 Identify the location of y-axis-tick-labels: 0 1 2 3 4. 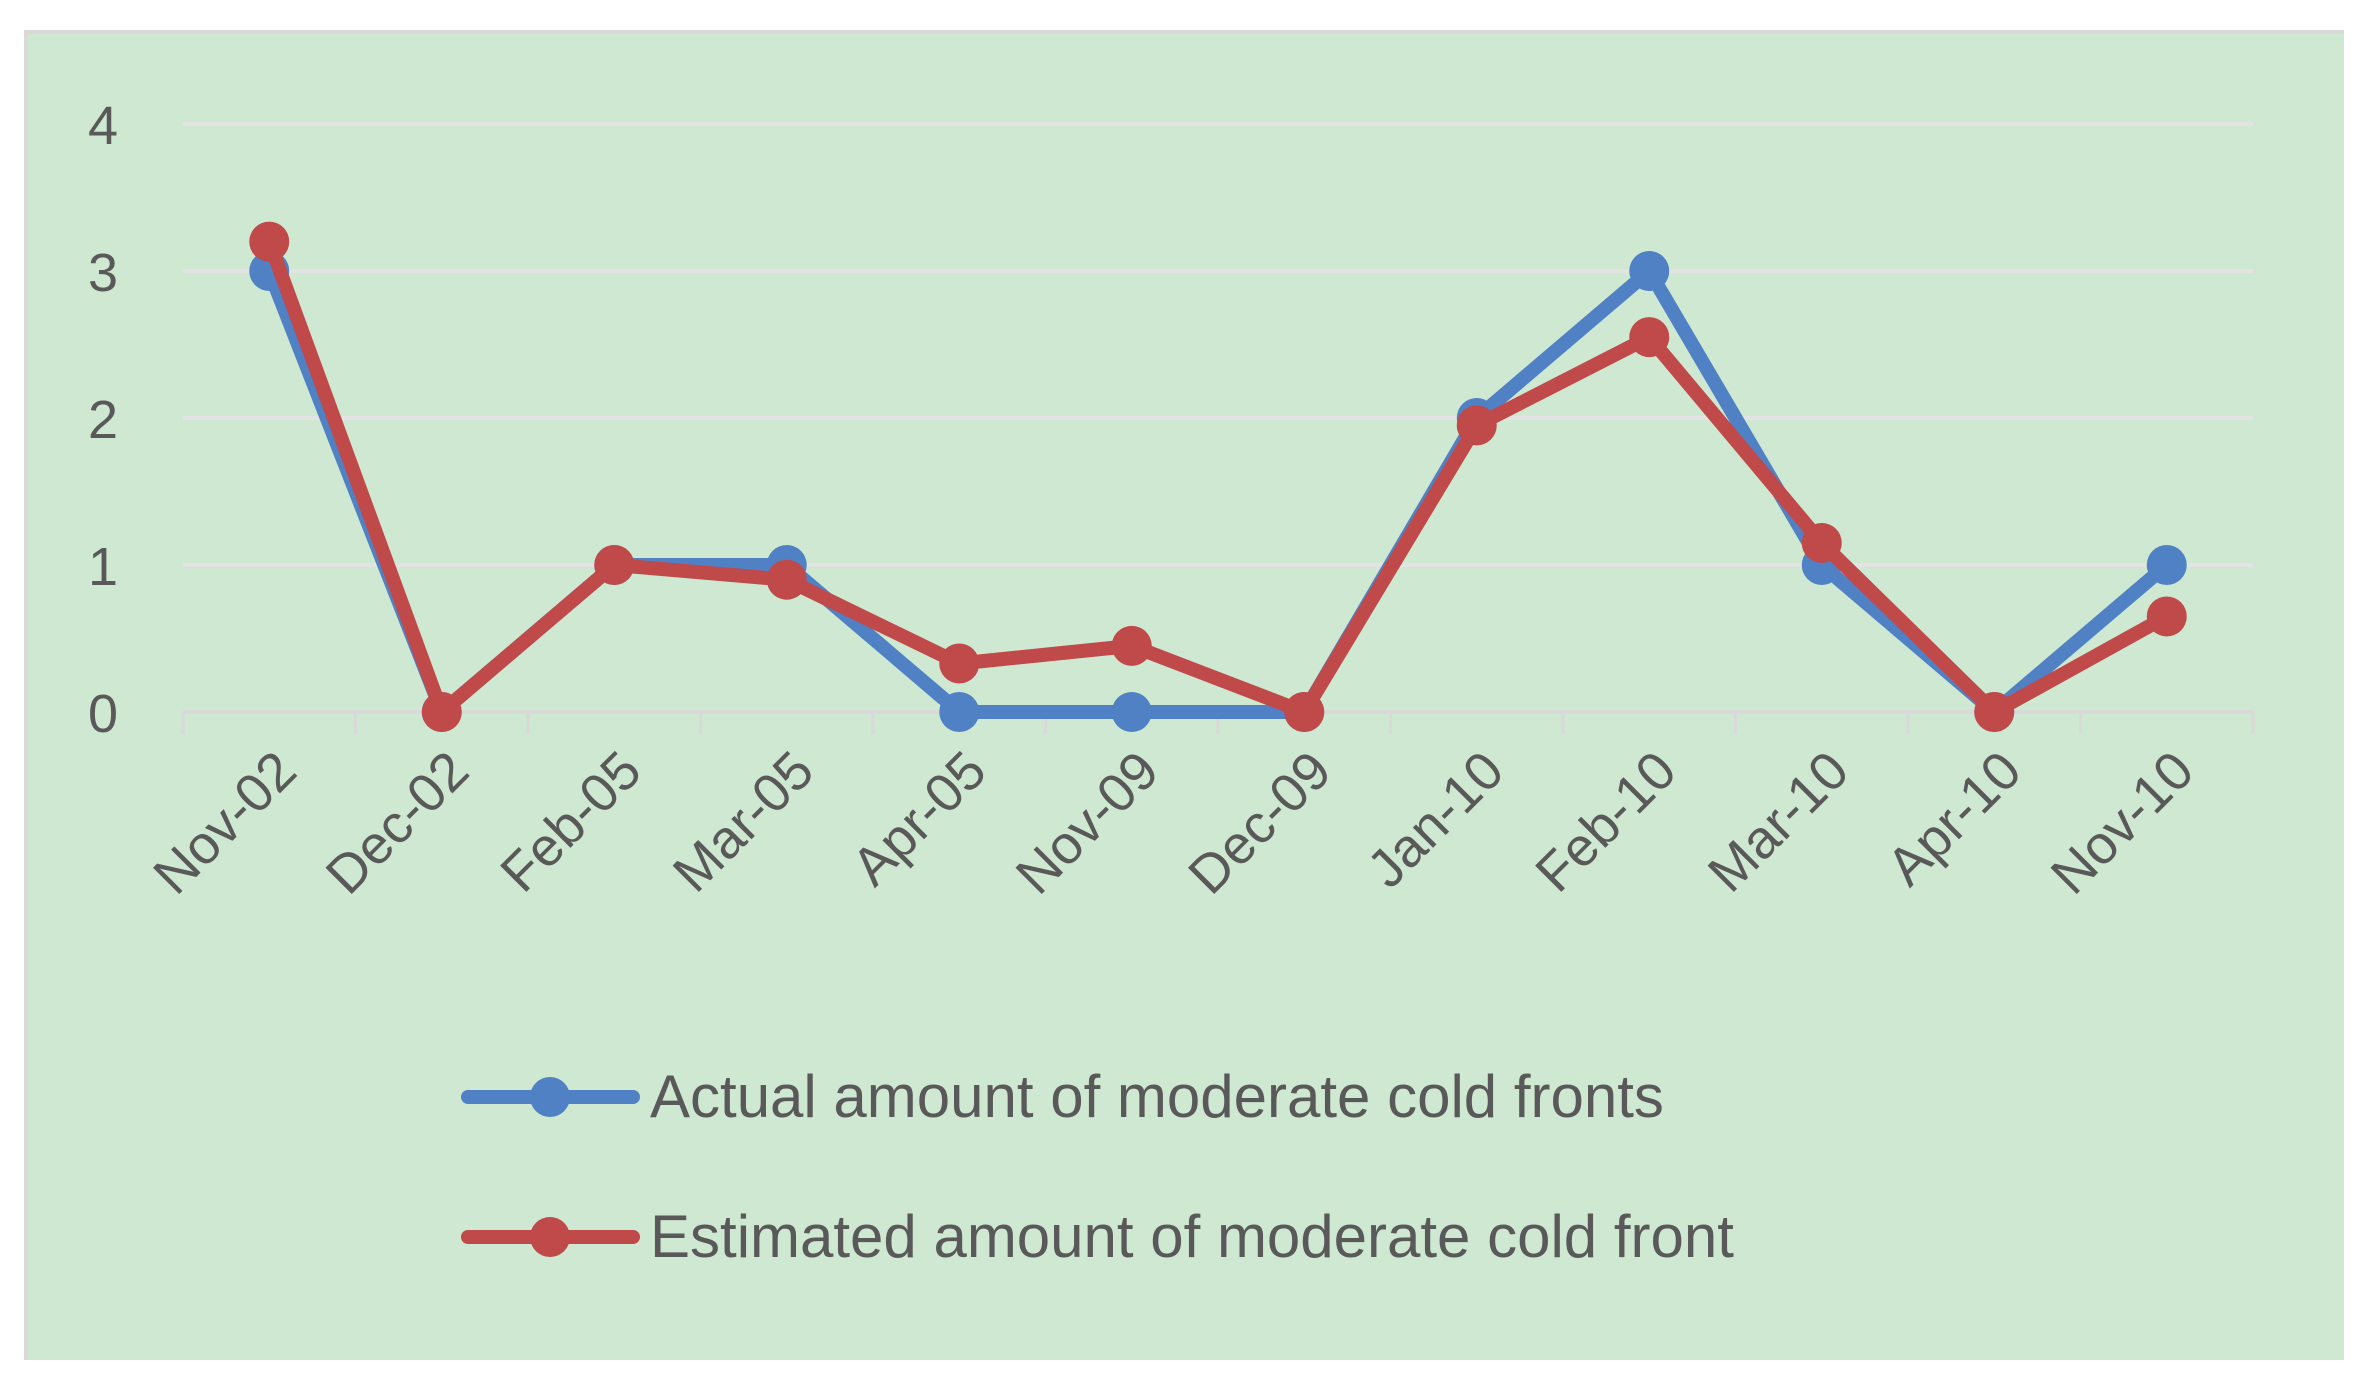
(103, 420).